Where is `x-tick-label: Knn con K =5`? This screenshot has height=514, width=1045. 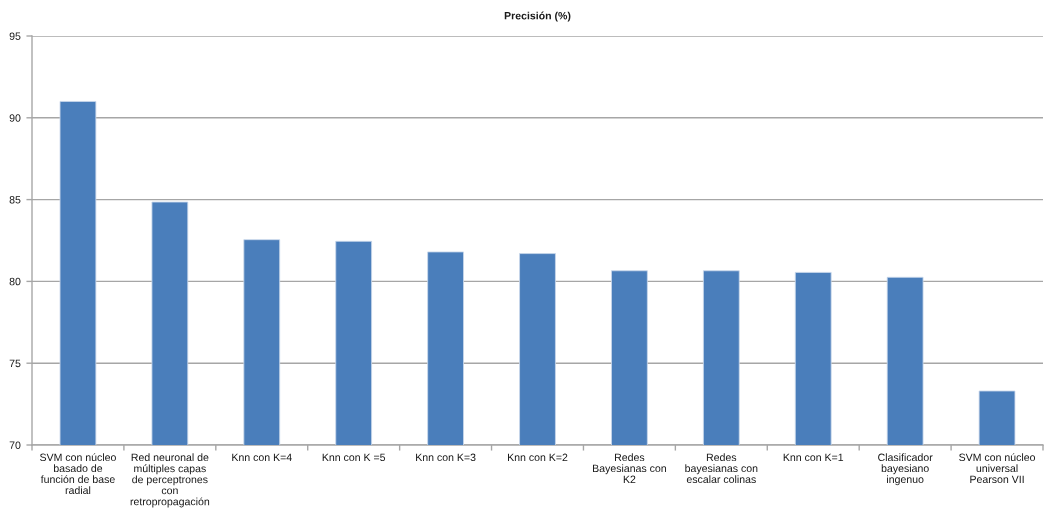 x-tick-label: Knn con K =5 is located at coordinates (354, 457).